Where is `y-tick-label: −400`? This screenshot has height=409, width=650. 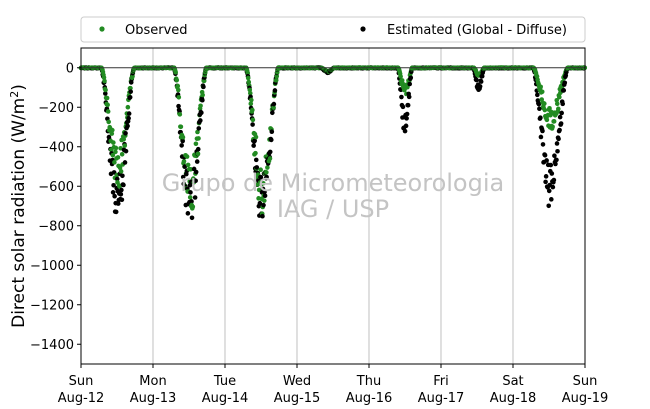 y-tick-label: −400 is located at coordinates (56, 147).